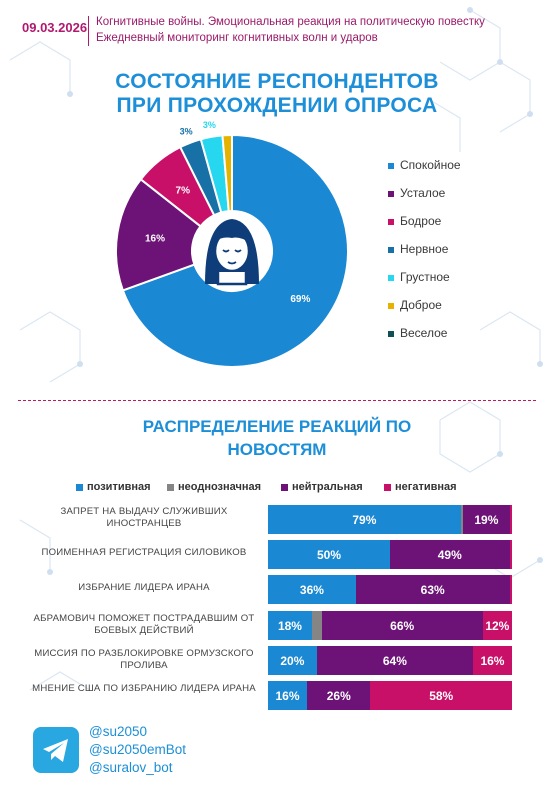 This screenshot has height=800, width=554. I want to click on bar-value-label-3-3: 12%, so click(497, 626).